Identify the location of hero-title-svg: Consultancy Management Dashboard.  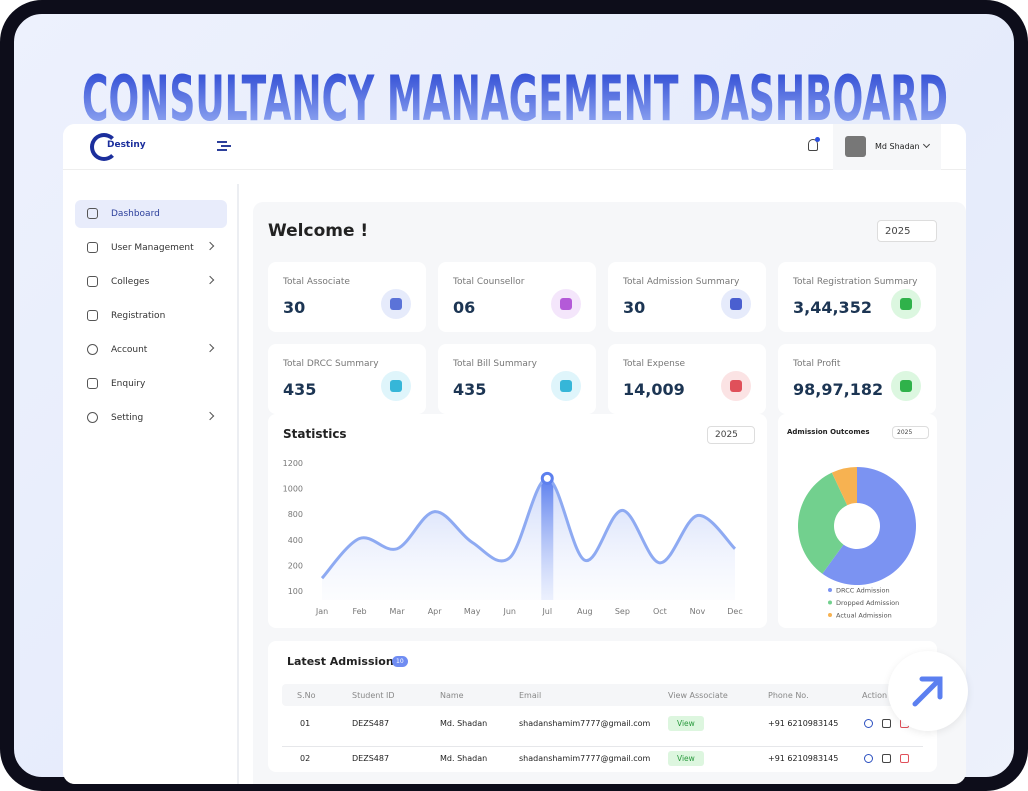
(515, 96).